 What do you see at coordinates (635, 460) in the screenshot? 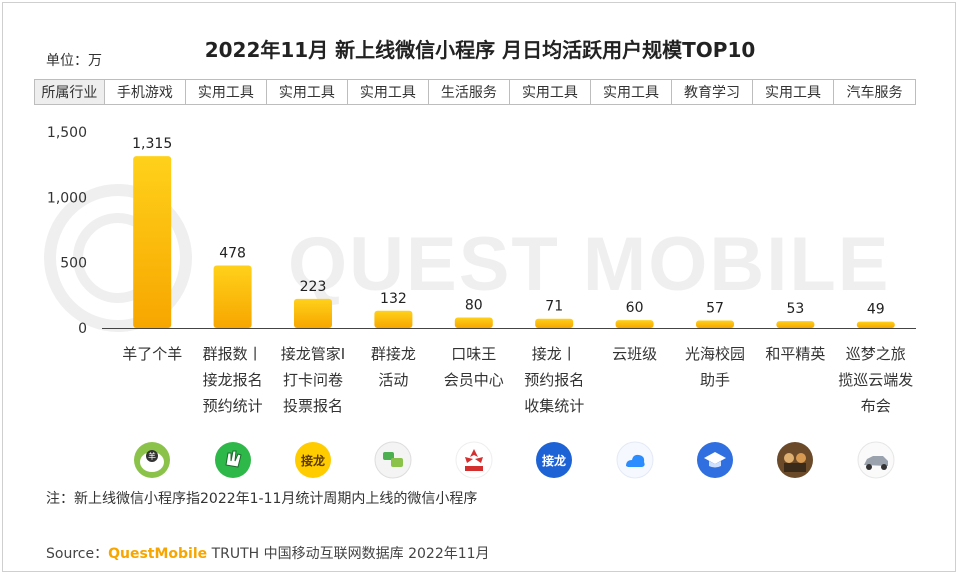
I see `cloud-icon` at bounding box center [635, 460].